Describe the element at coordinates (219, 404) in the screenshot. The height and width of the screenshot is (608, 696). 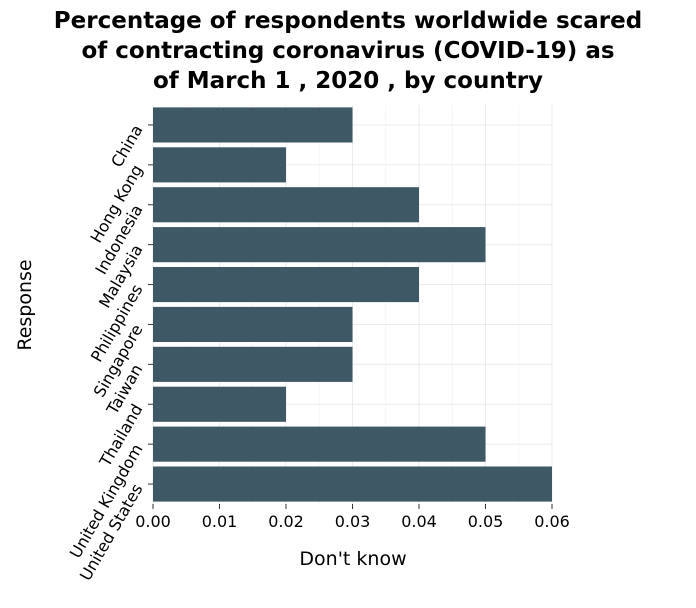
I see `bar-thailand` at that location.